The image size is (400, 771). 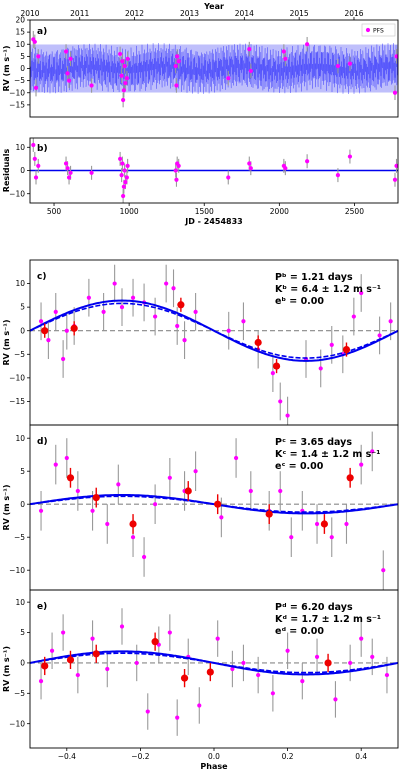 What do you see at coordinates (354, 211) in the screenshot?
I see `xtick-label: 2500` at bounding box center [354, 211].